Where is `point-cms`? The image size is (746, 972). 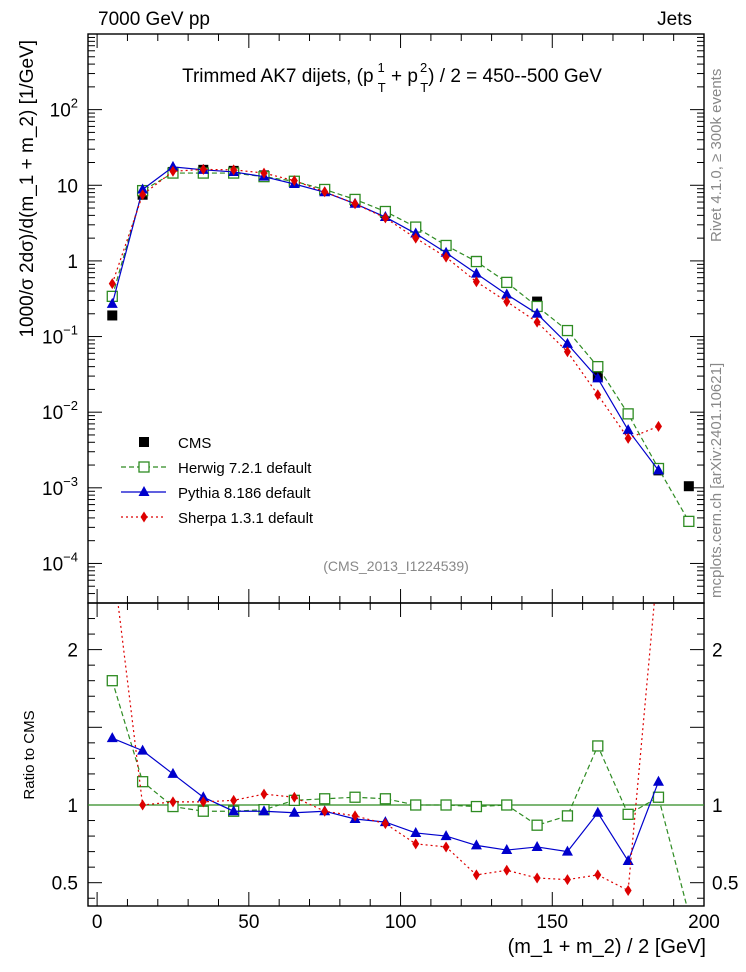 point-cms is located at coordinates (112, 315).